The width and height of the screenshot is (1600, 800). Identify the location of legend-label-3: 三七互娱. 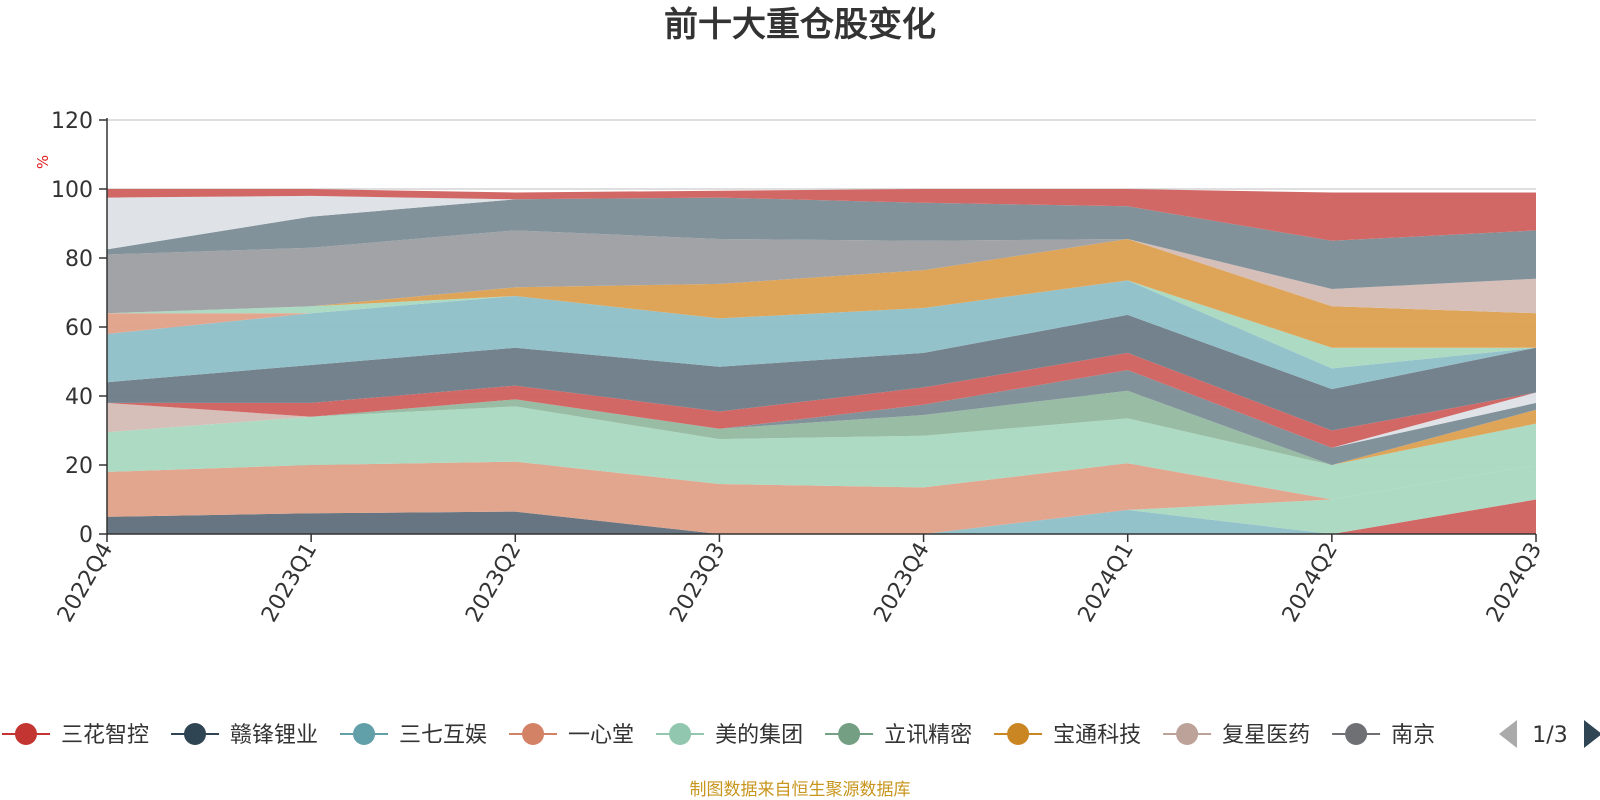
(443, 735).